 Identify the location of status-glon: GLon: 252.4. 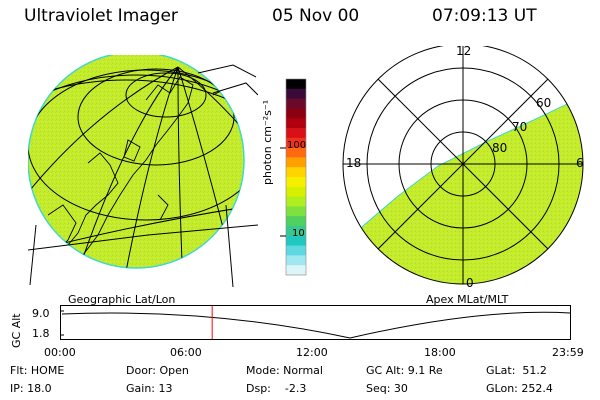
(519, 388).